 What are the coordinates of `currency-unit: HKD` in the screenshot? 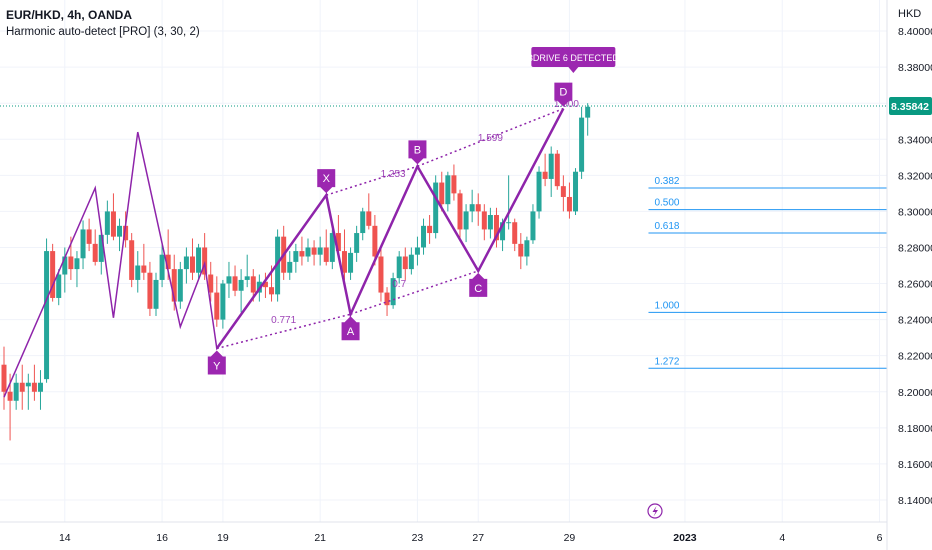 It's located at (910, 14).